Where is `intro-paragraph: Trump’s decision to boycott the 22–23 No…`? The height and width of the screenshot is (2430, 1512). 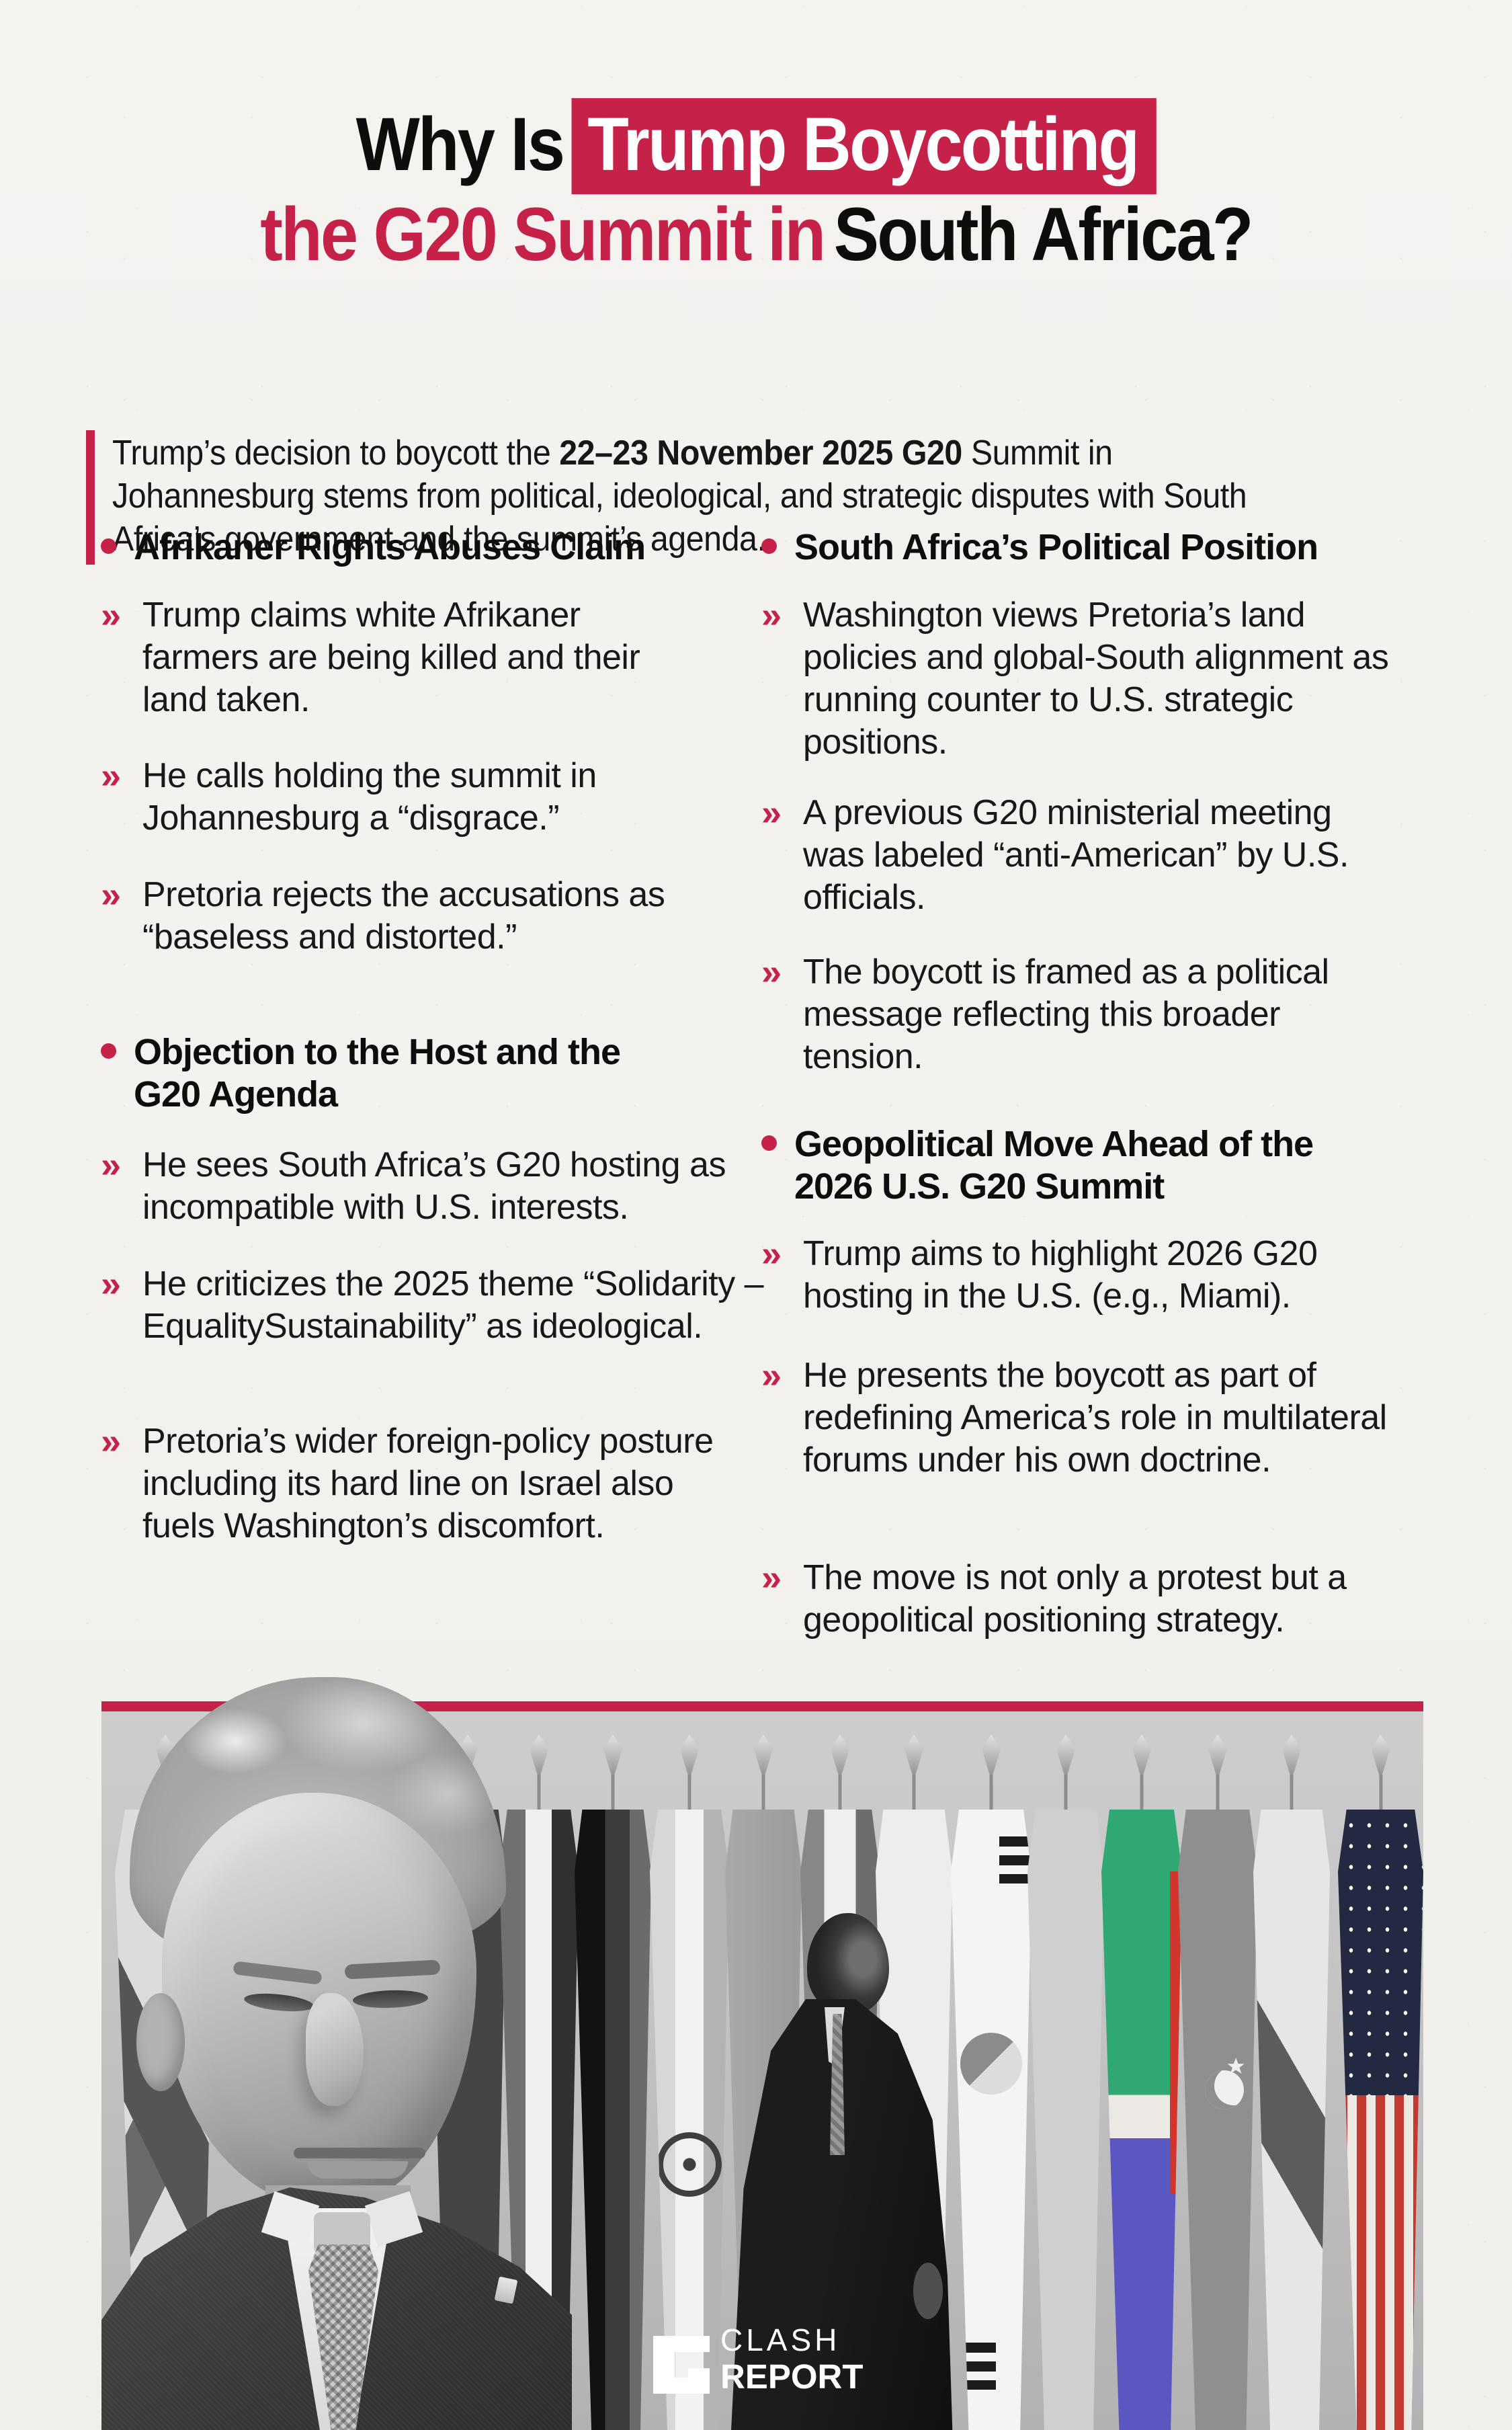
intro-paragraph: Trump’s decision to boycott the 22–23 No… is located at coordinates (674, 497).